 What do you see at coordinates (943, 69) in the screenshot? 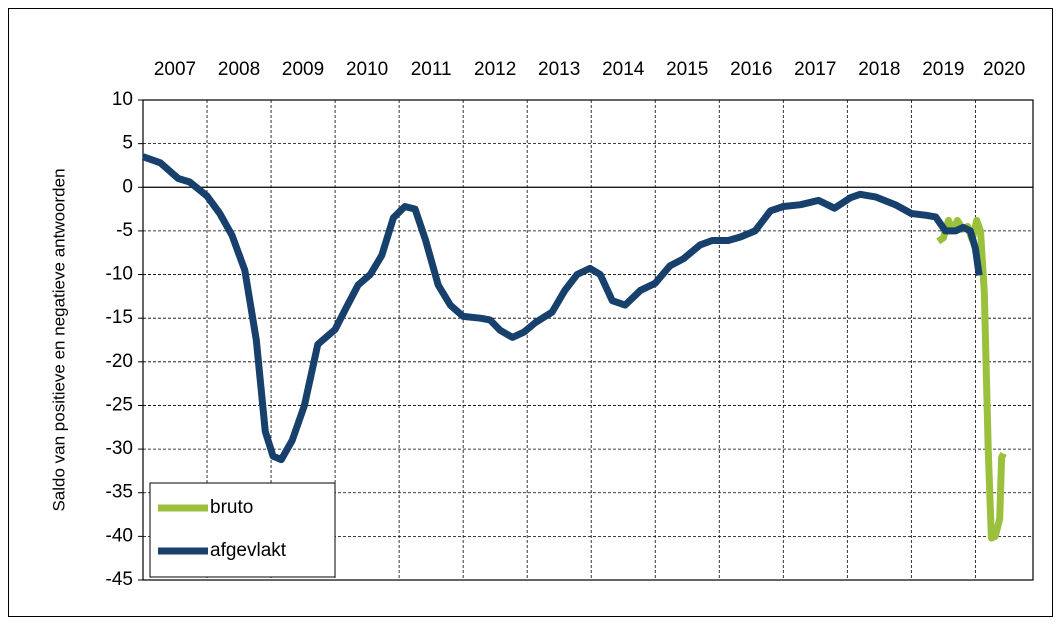
I see `x-tick-label: 2019` at bounding box center [943, 69].